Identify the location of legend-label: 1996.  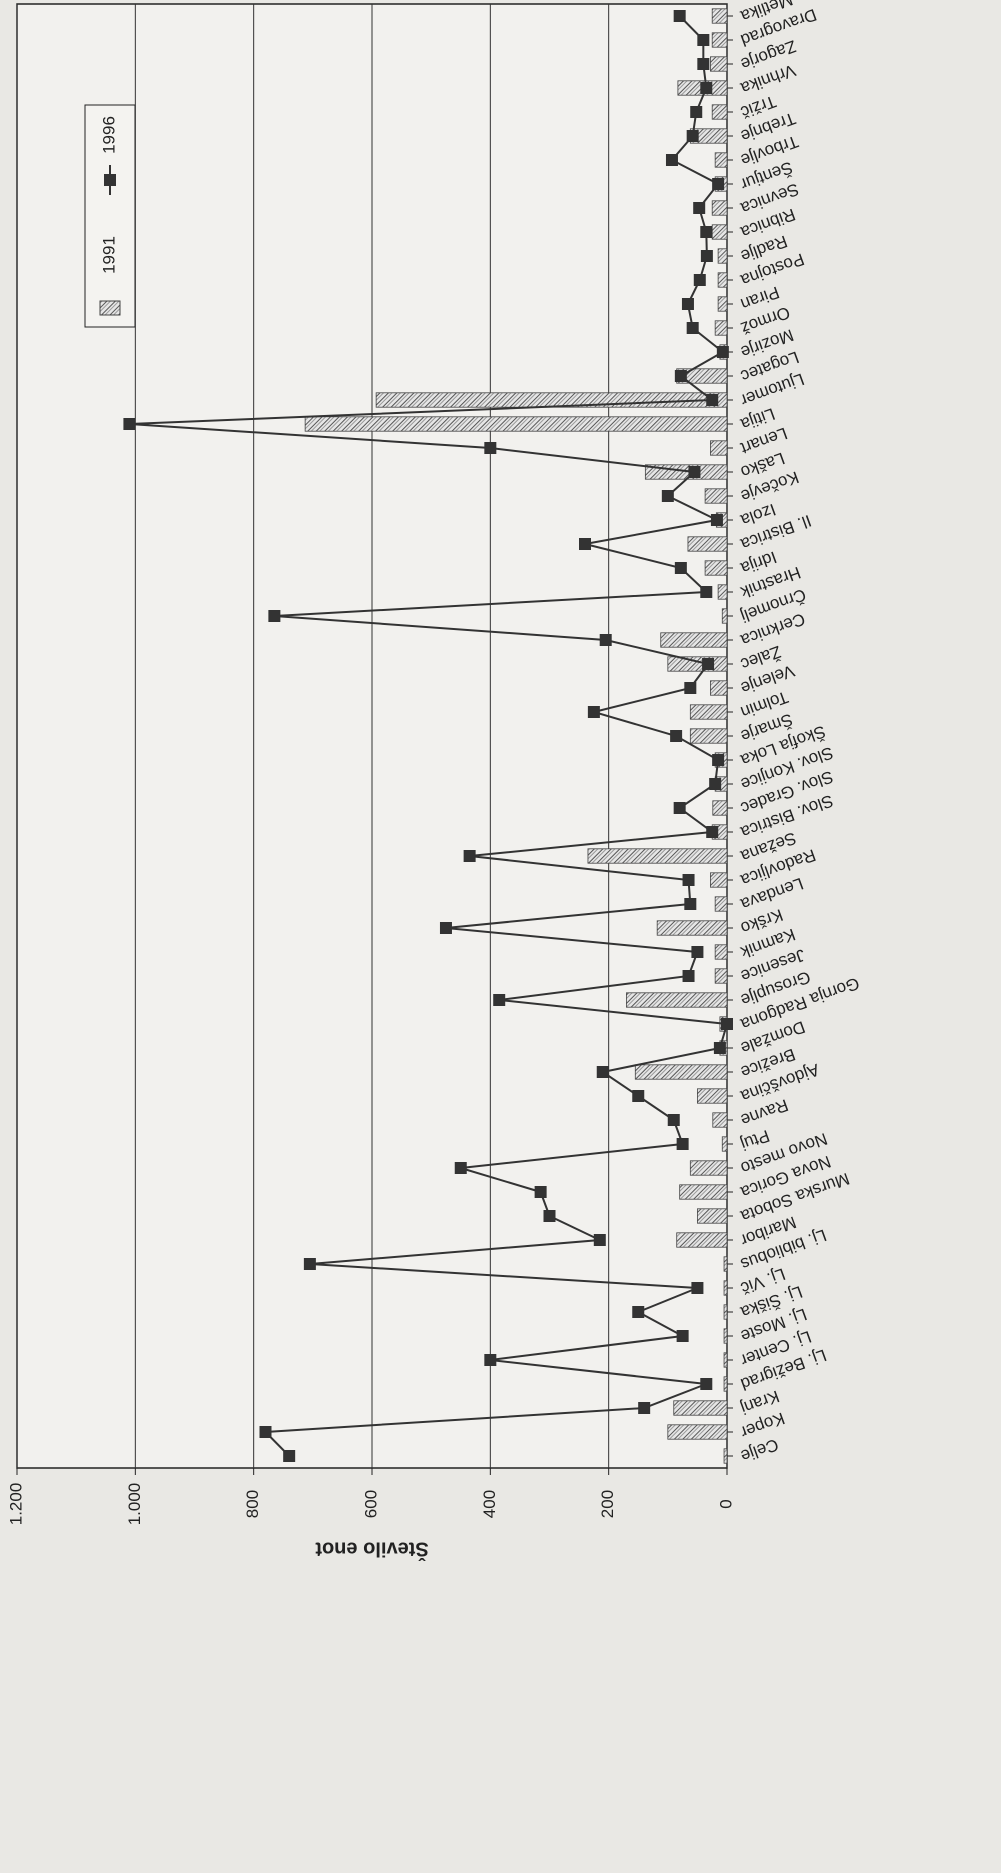
(108, 135).